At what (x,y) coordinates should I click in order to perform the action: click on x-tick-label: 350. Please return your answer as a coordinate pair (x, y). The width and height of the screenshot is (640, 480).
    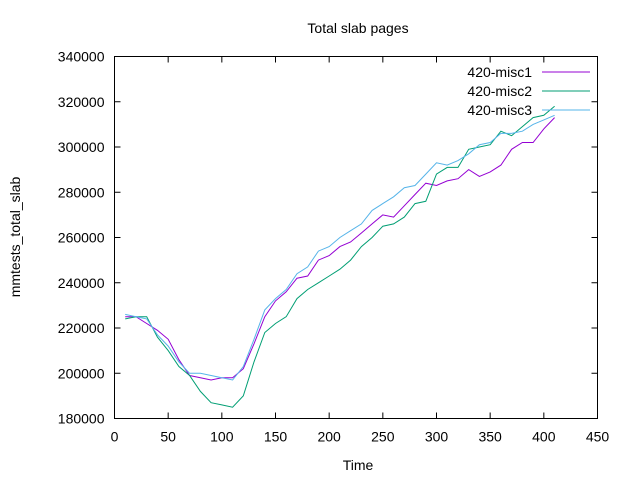
    Looking at the image, I should click on (490, 437).